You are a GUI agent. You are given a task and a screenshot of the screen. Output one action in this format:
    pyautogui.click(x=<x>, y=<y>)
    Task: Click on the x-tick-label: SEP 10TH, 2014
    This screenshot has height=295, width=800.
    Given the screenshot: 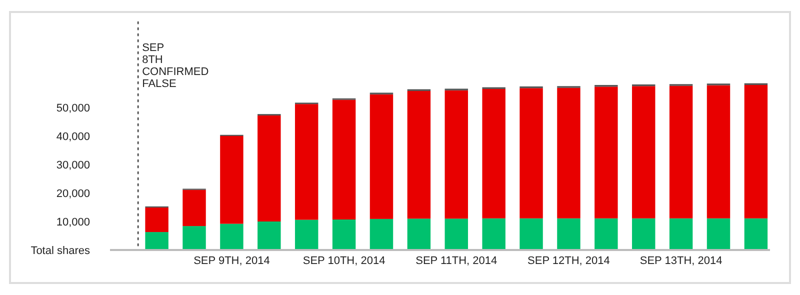 What is the action you would take?
    pyautogui.click(x=344, y=261)
    